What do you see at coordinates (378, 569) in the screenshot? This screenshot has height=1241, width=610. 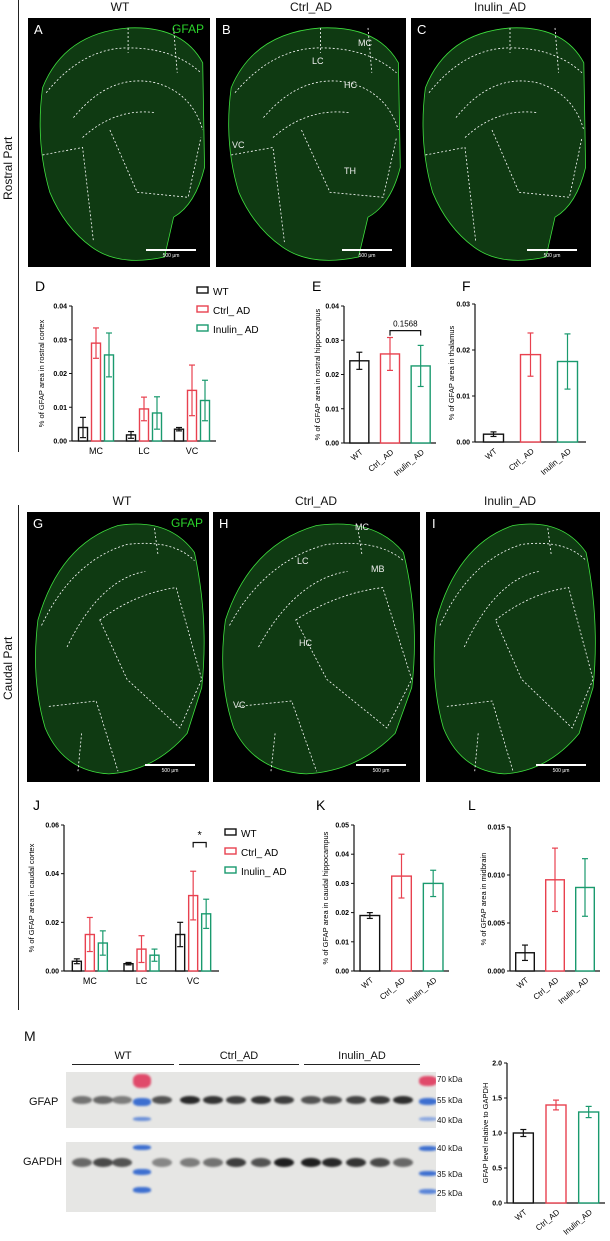 I see `region-label: MB` at bounding box center [378, 569].